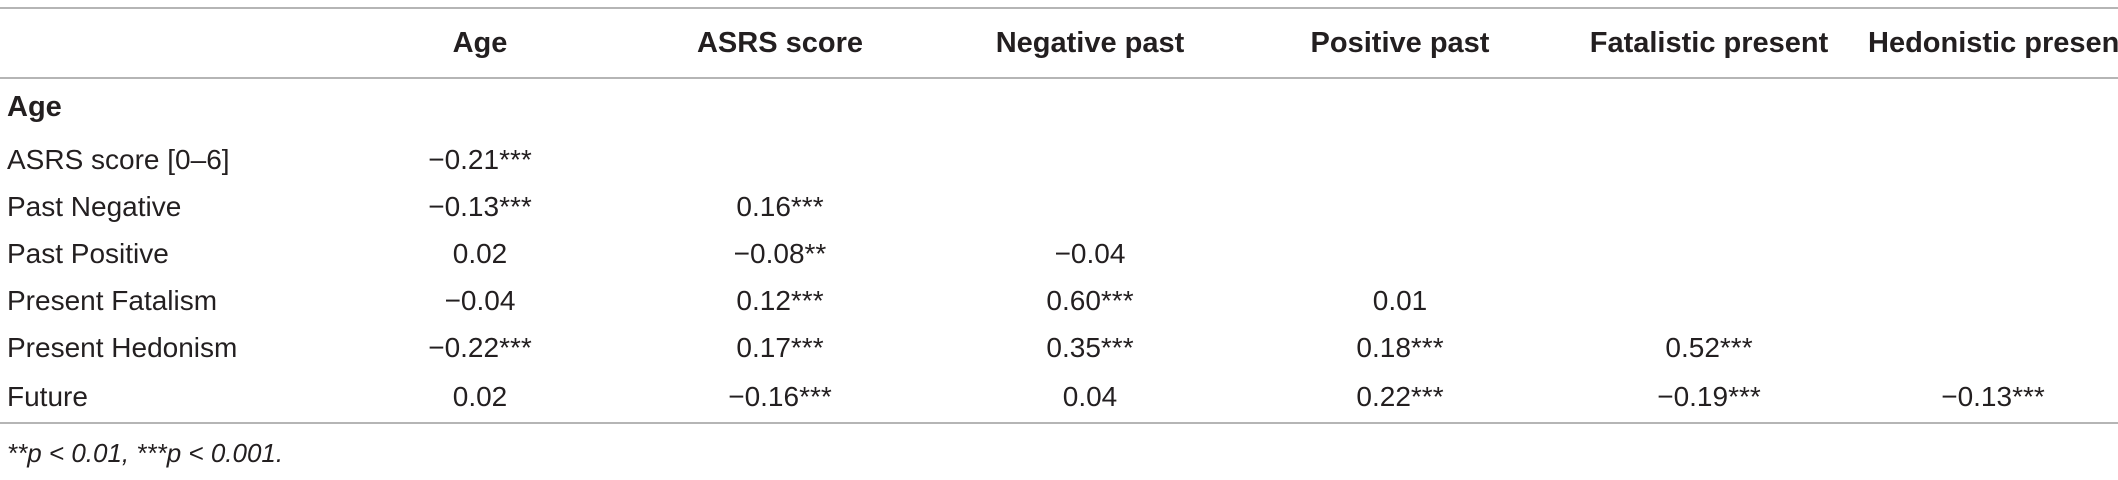 The image size is (2118, 480). What do you see at coordinates (88, 253) in the screenshot?
I see `row-label: Past Positive` at bounding box center [88, 253].